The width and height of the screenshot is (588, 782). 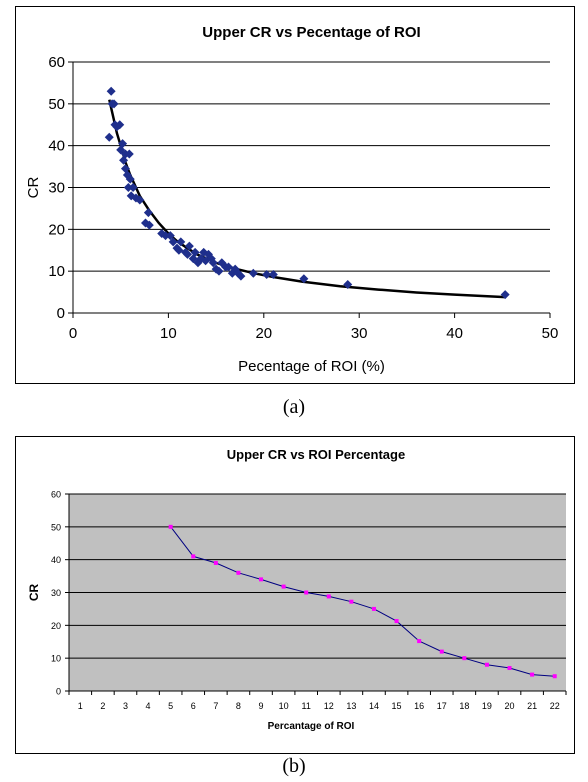 I want to click on chart-b-series-line, so click(x=362, y=601).